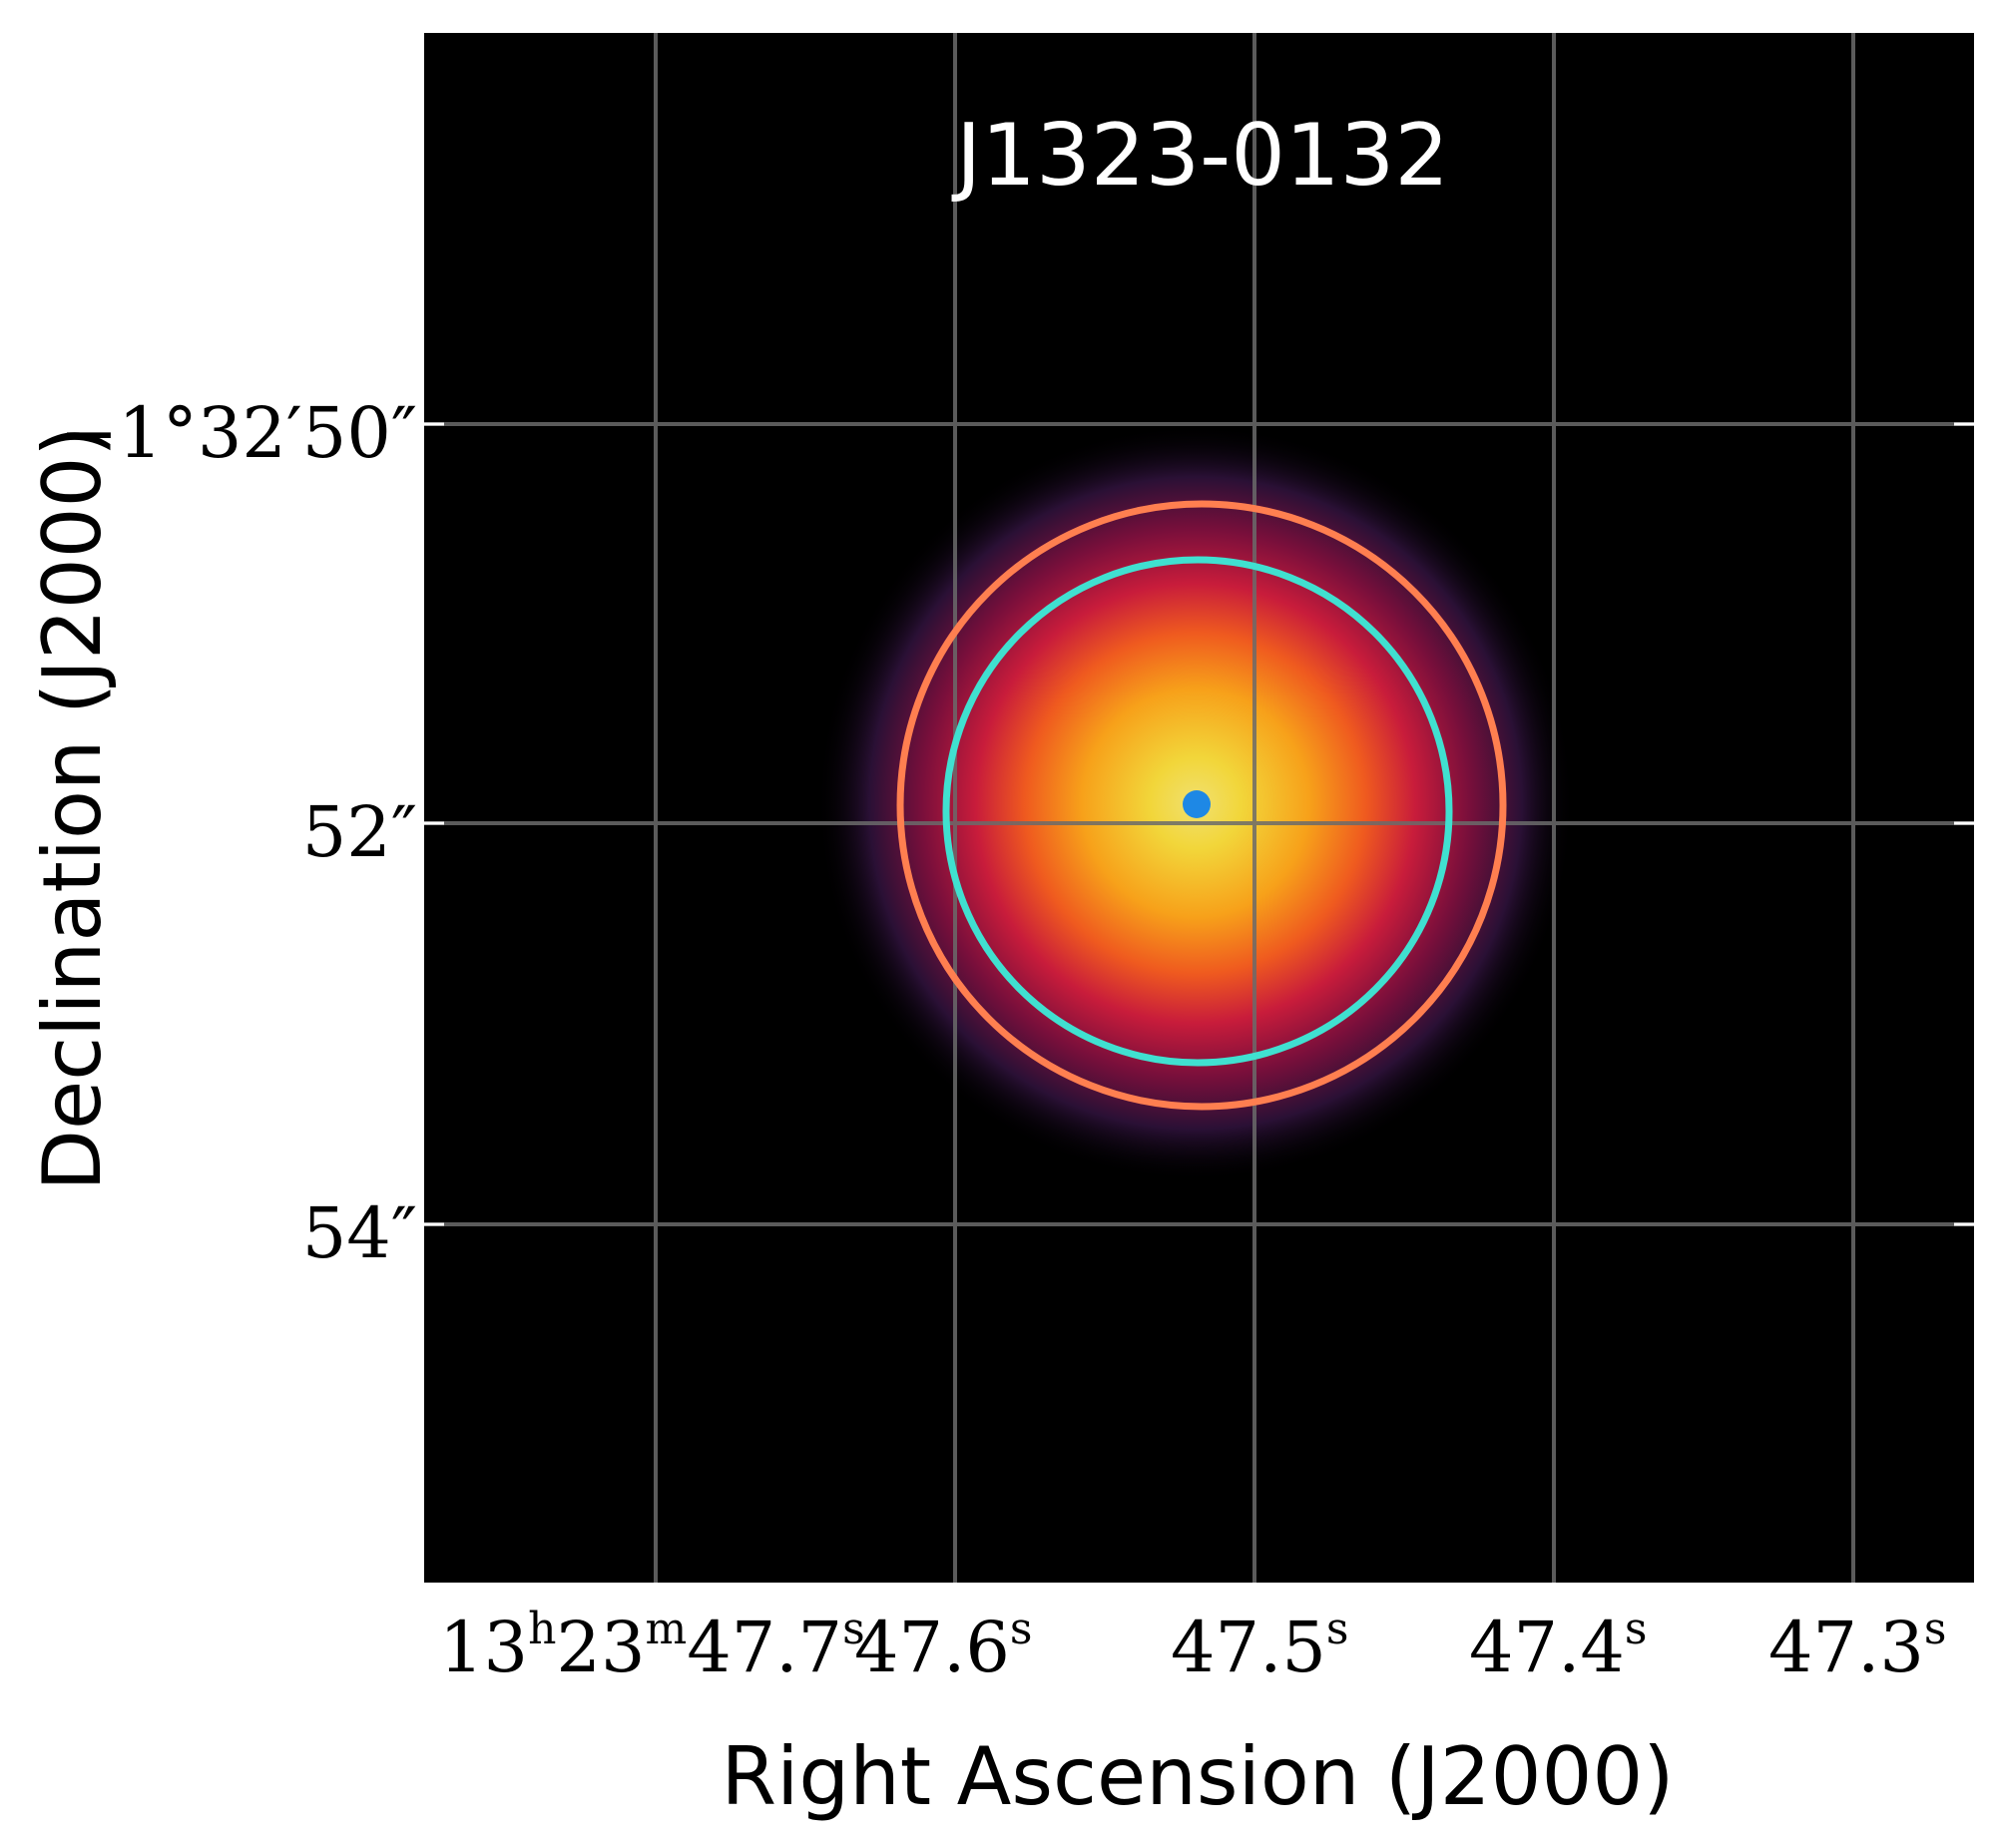 The height and width of the screenshot is (1848, 1996). Describe the element at coordinates (72, 808) in the screenshot. I see `y-axis-label: Declination (J2000)` at that location.